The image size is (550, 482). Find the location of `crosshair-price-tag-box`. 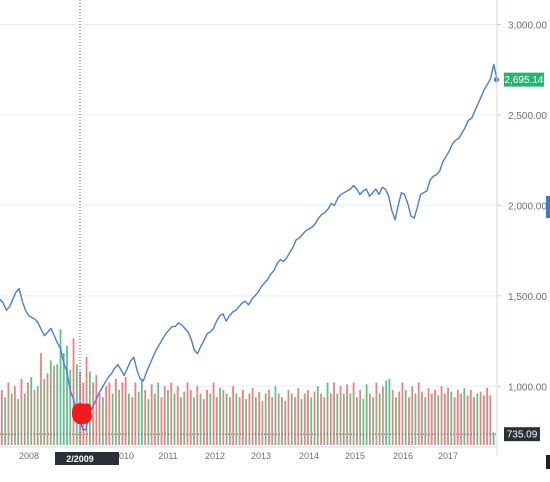

crosshair-price-tag-box is located at coordinates (522, 434).